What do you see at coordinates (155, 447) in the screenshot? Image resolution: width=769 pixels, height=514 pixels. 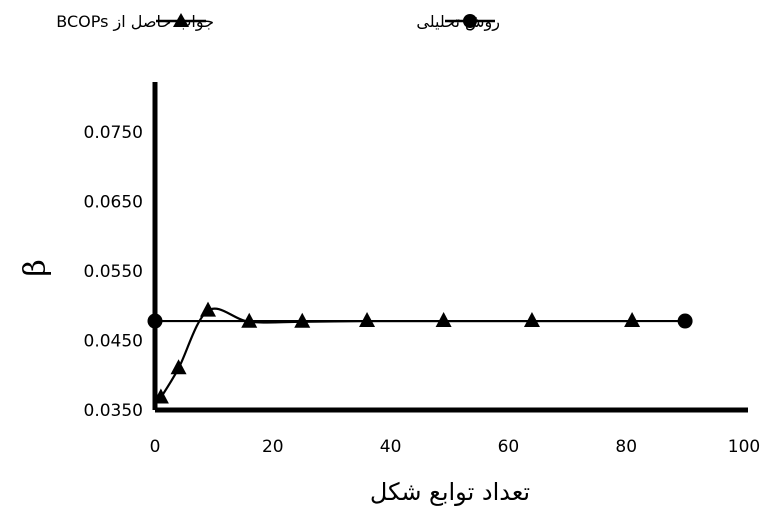 I see `x-tick-label: 0` at bounding box center [155, 447].